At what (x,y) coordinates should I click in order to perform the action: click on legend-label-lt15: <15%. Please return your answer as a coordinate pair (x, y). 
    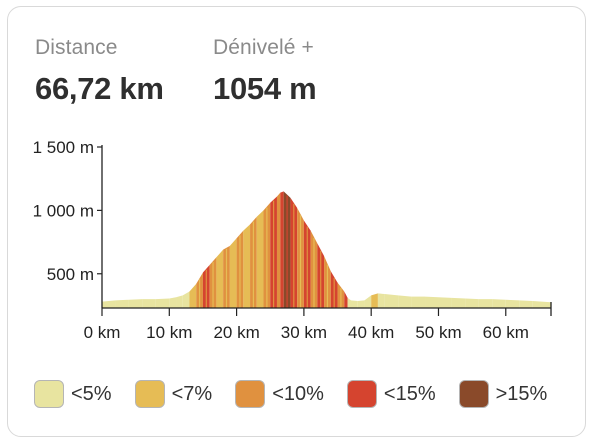
    Looking at the image, I should click on (409, 393).